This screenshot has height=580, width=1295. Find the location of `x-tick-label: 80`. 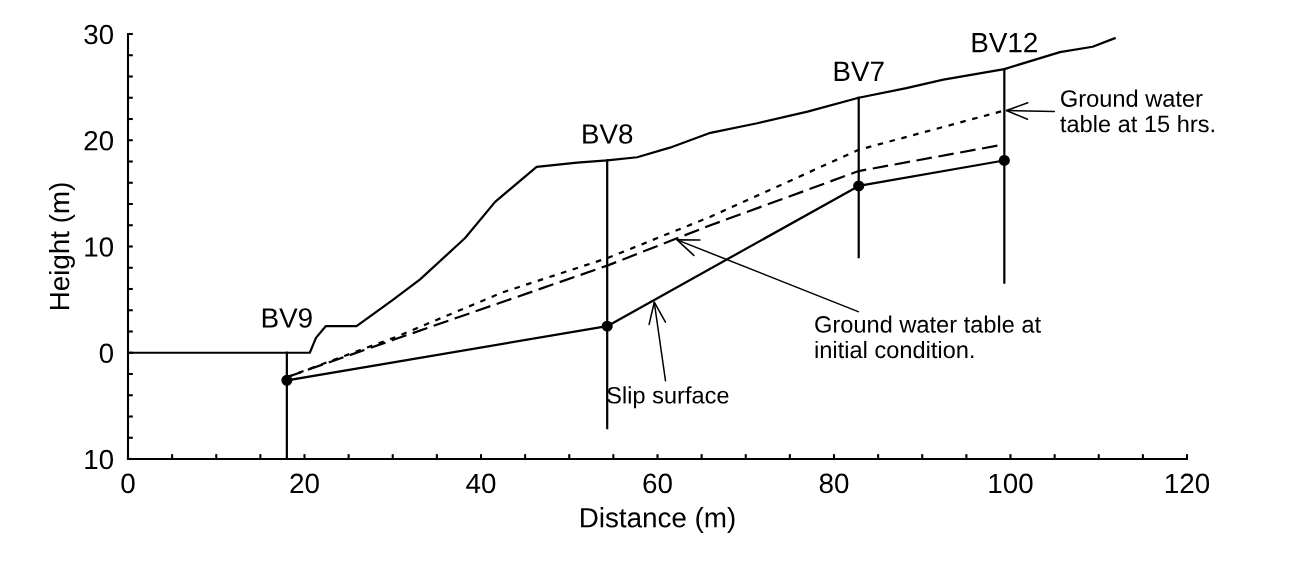

x-tick-label: 80 is located at coordinates (834, 483).